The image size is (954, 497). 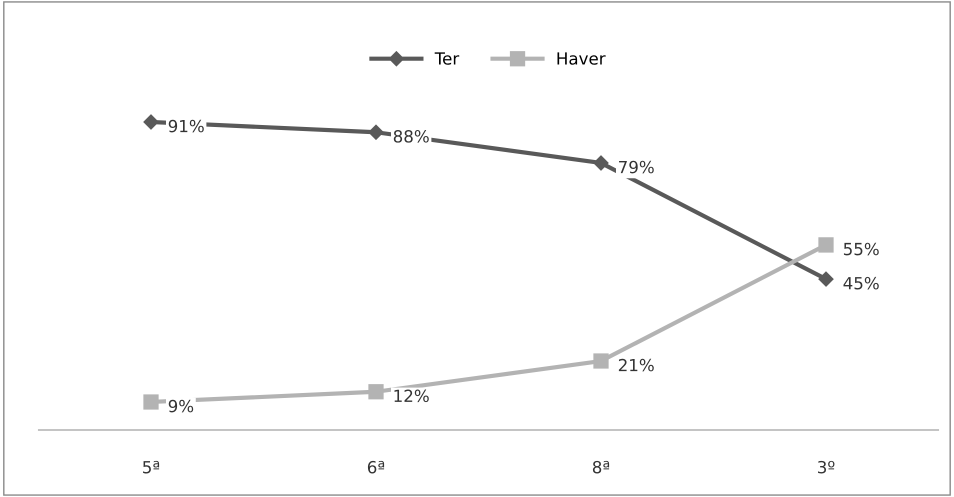 What do you see at coordinates (151, 467) in the screenshot?
I see `x-tick-label: 5ª` at bounding box center [151, 467].